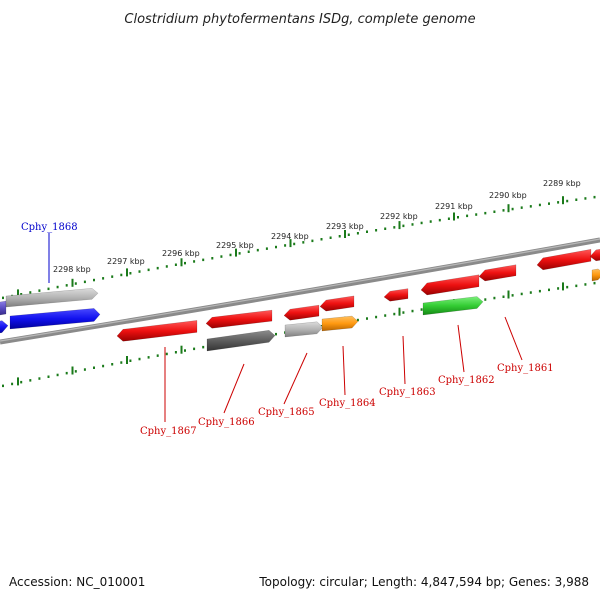  I want to click on gene-feature-red-edge, so click(594, 255).